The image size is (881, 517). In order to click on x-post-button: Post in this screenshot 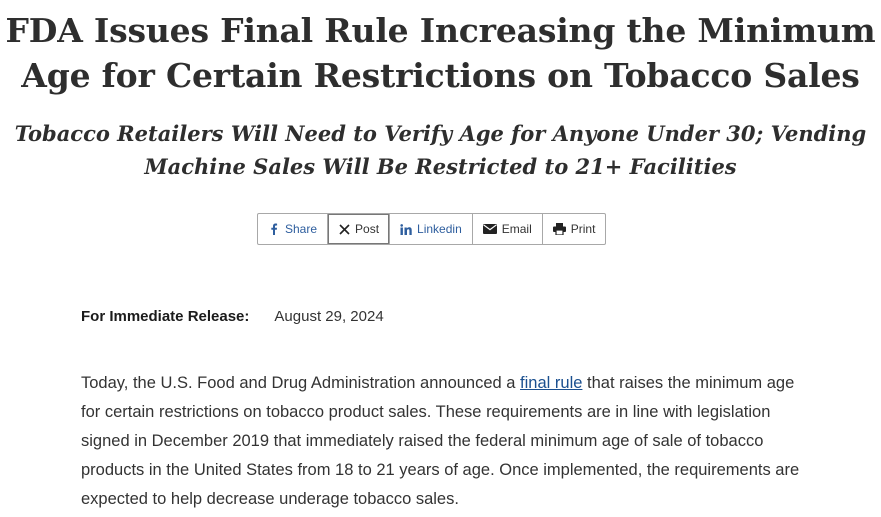, I will do `click(359, 229)`.